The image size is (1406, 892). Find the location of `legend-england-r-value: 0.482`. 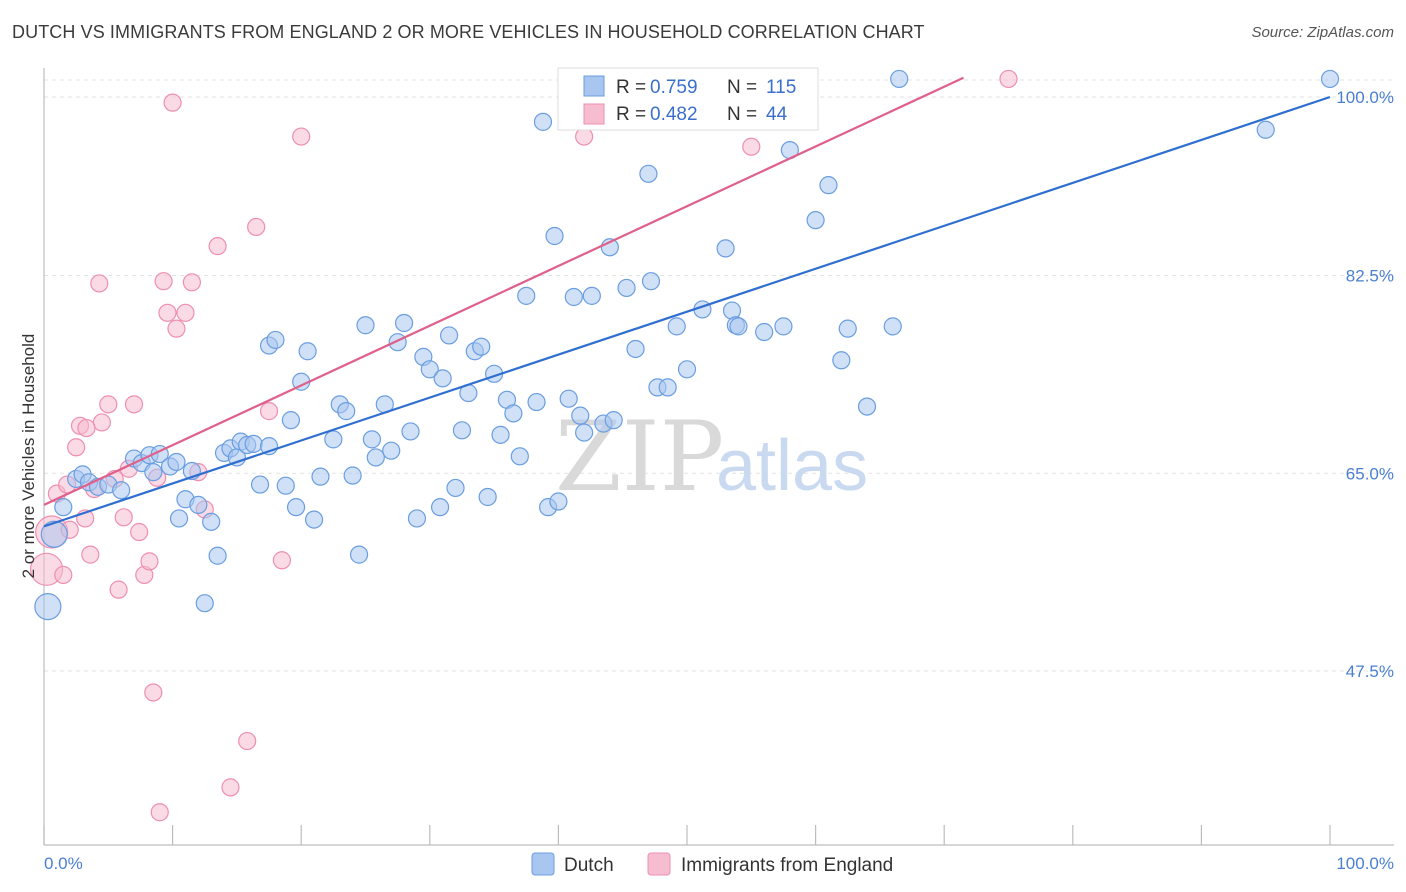

legend-england-r-value: 0.482 is located at coordinates (674, 114).